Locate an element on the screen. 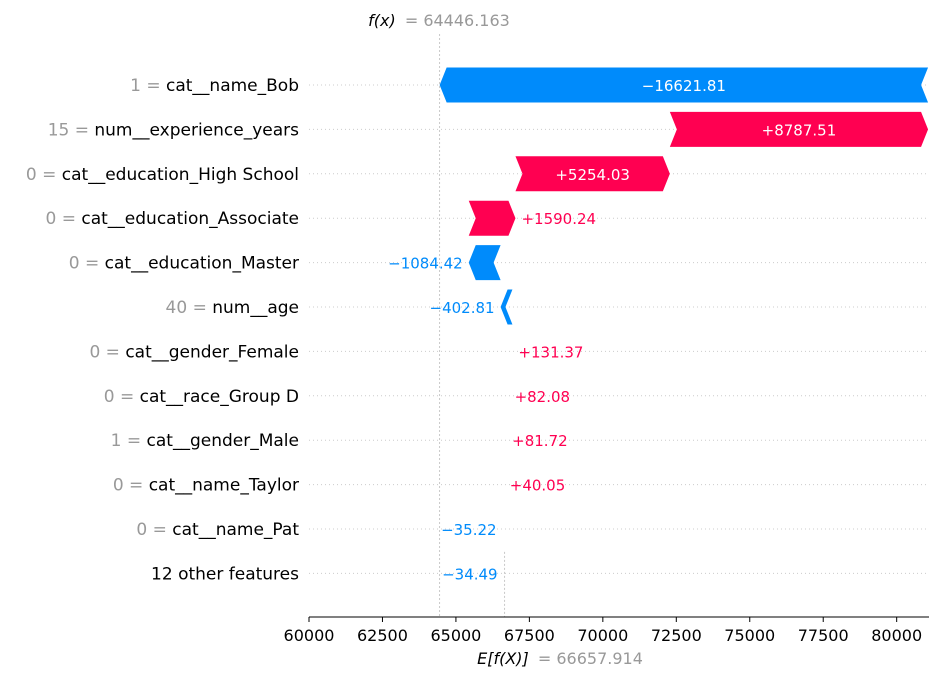  feature-label: 0 = cat__education_Associate is located at coordinates (172, 219).